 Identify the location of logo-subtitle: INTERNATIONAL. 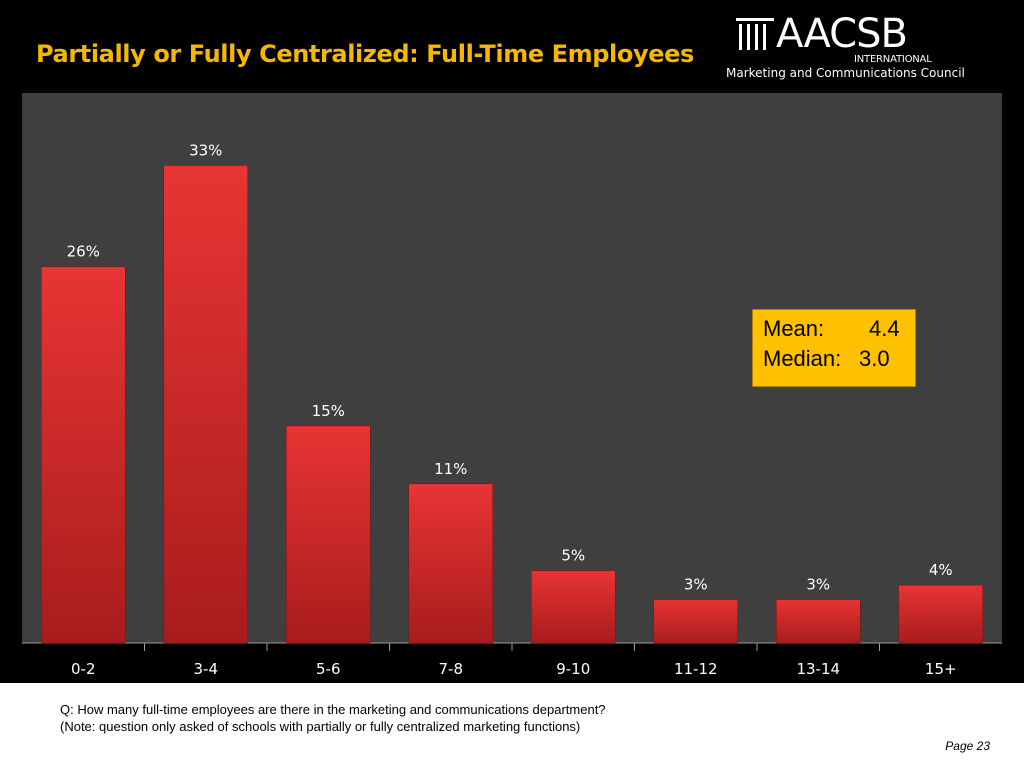
(893, 59).